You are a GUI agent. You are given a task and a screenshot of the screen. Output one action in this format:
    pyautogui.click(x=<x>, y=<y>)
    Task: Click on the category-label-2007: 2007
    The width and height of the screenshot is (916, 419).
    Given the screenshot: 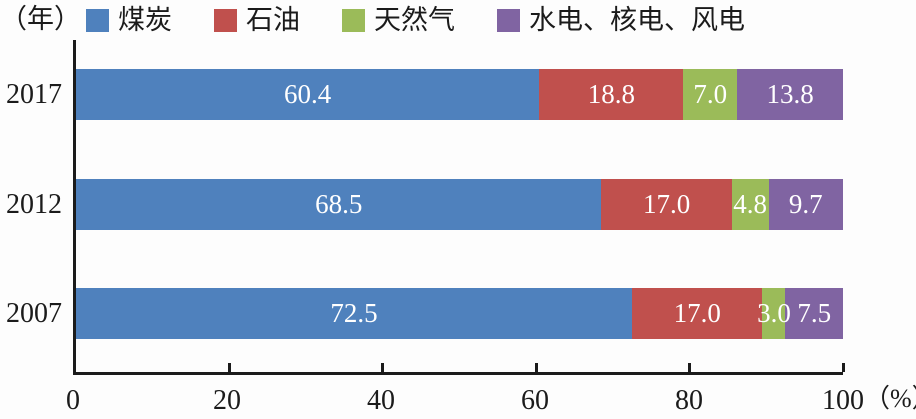 What is the action you would take?
    pyautogui.click(x=34, y=313)
    